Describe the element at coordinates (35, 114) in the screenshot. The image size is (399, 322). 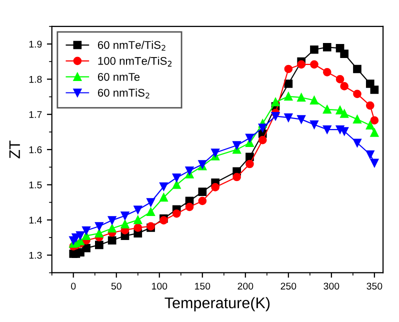
I see `y-tick-label: 1.7` at that location.